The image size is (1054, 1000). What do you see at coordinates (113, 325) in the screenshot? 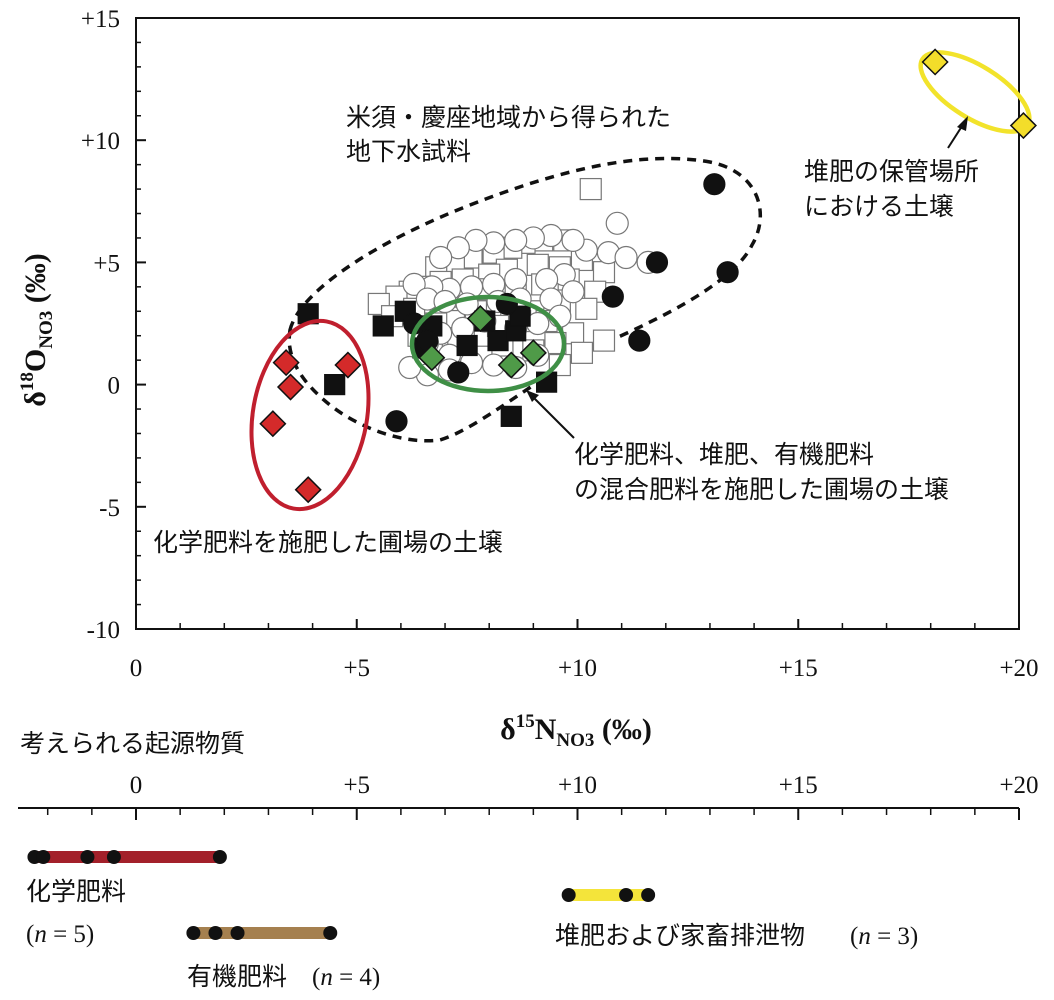
I see `y-axis: -10 -5 0 +5 +10 +15` at bounding box center [113, 325].